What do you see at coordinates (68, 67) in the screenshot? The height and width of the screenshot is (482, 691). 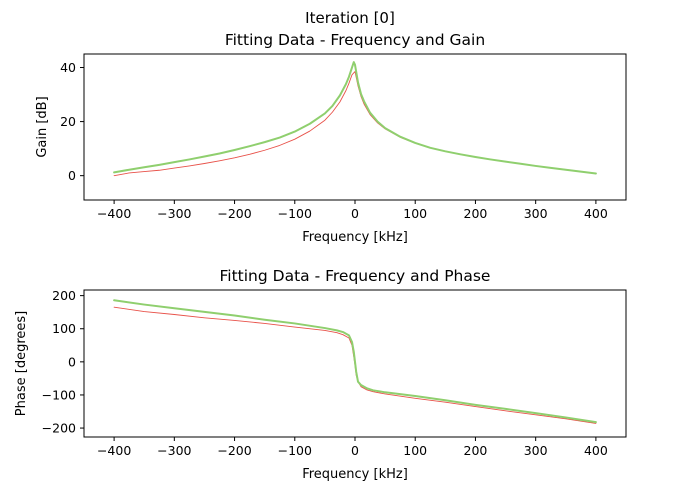 I see `y-tick-label: 40` at bounding box center [68, 67].